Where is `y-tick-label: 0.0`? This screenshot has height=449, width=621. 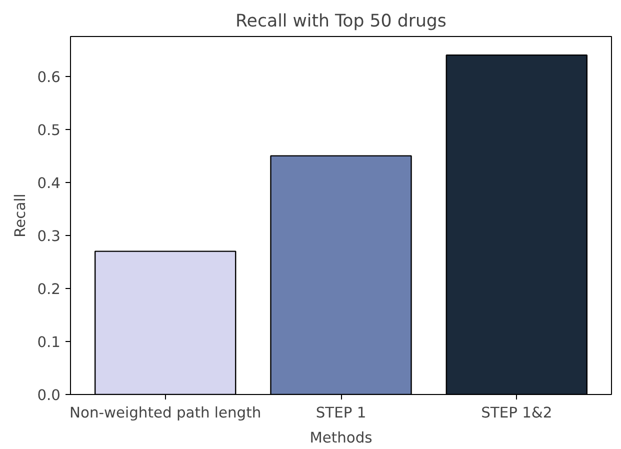
y-tick-label: 0.0 is located at coordinates (49, 395).